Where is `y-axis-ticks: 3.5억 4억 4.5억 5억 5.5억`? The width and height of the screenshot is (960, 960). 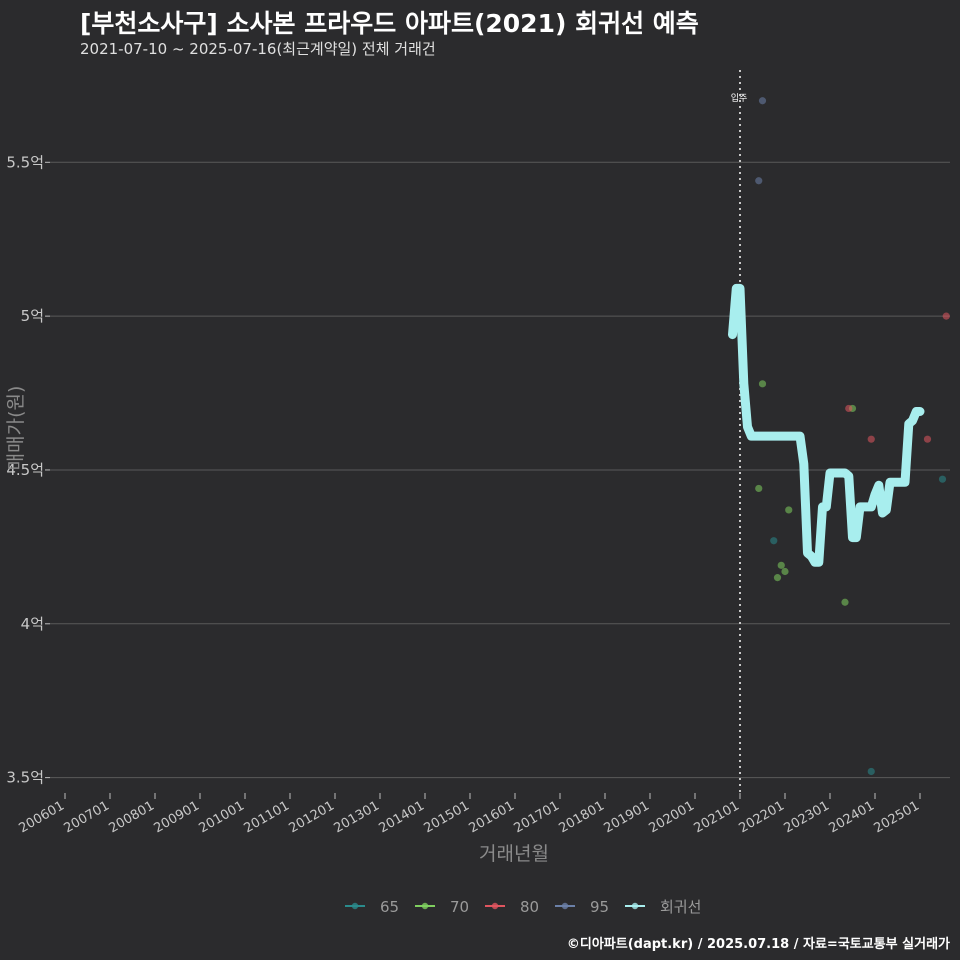 y-axis-ticks: 3.5억 4억 4.5억 5억 5.5억 is located at coordinates (28, 470).